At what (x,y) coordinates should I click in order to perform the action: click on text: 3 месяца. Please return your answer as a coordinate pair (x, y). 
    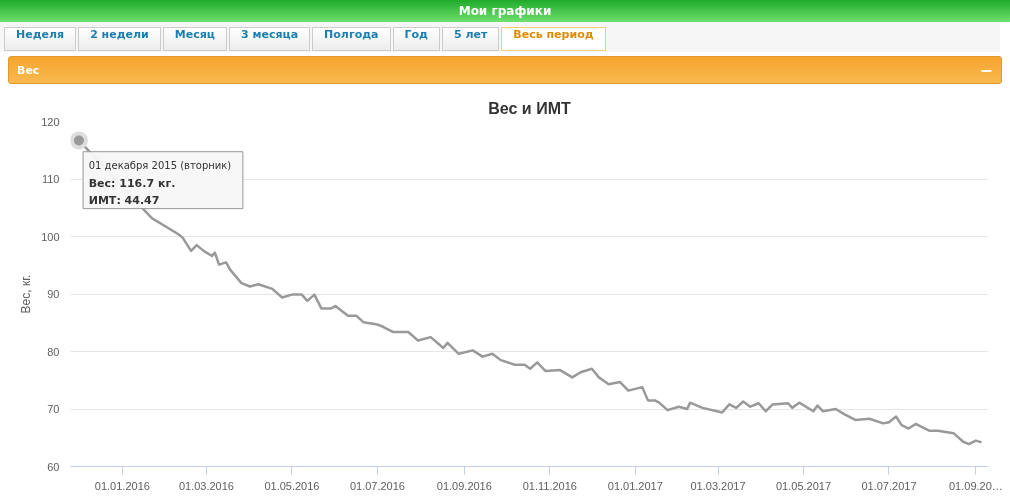
    Looking at the image, I should click on (269, 39).